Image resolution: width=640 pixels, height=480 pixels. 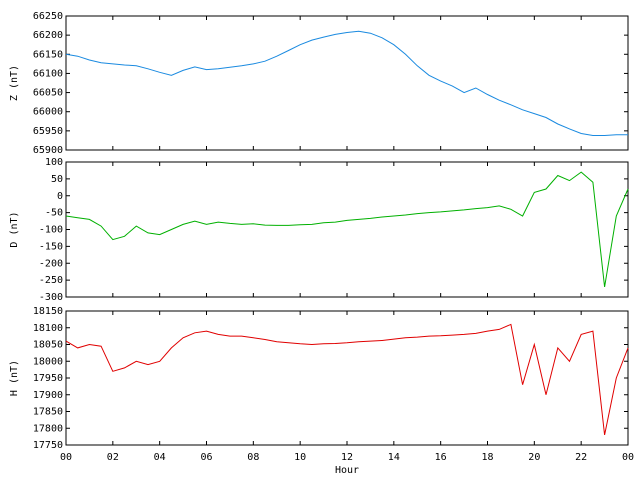 I want to click on y-tick-label: 100, so click(x=54, y=162).